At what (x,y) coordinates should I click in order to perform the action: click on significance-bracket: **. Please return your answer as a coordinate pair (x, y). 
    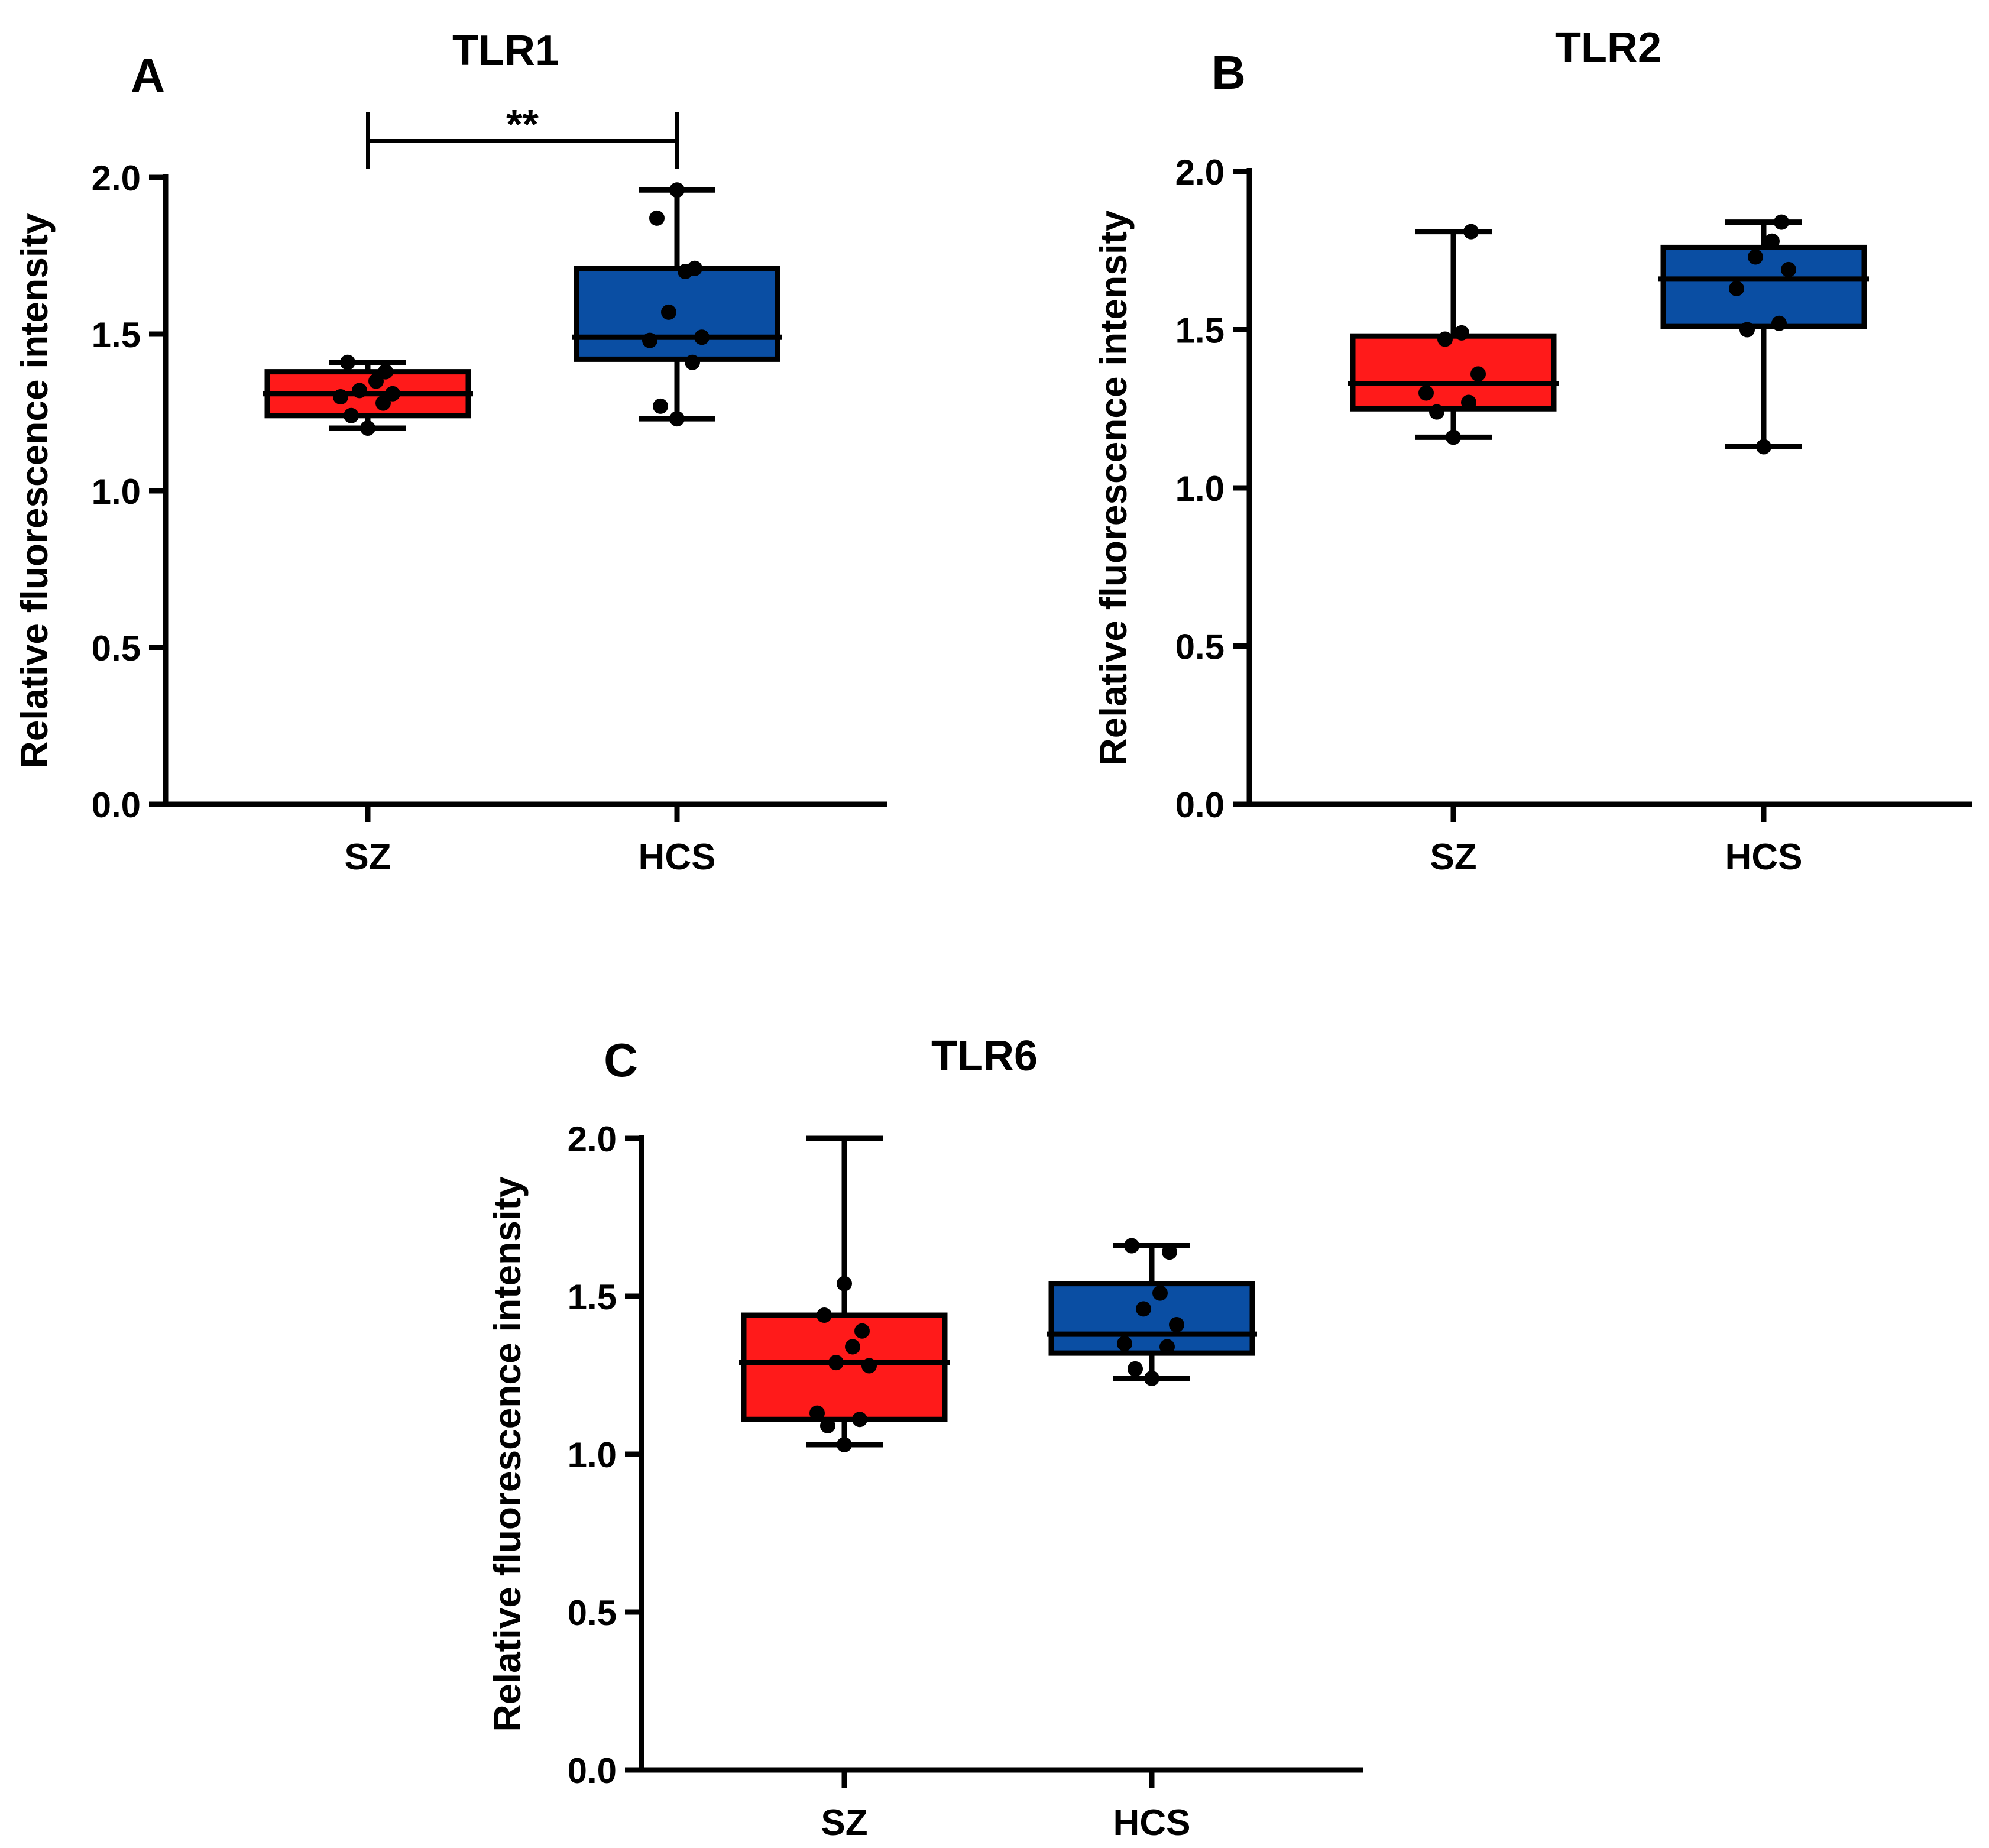
    Looking at the image, I should click on (522, 135).